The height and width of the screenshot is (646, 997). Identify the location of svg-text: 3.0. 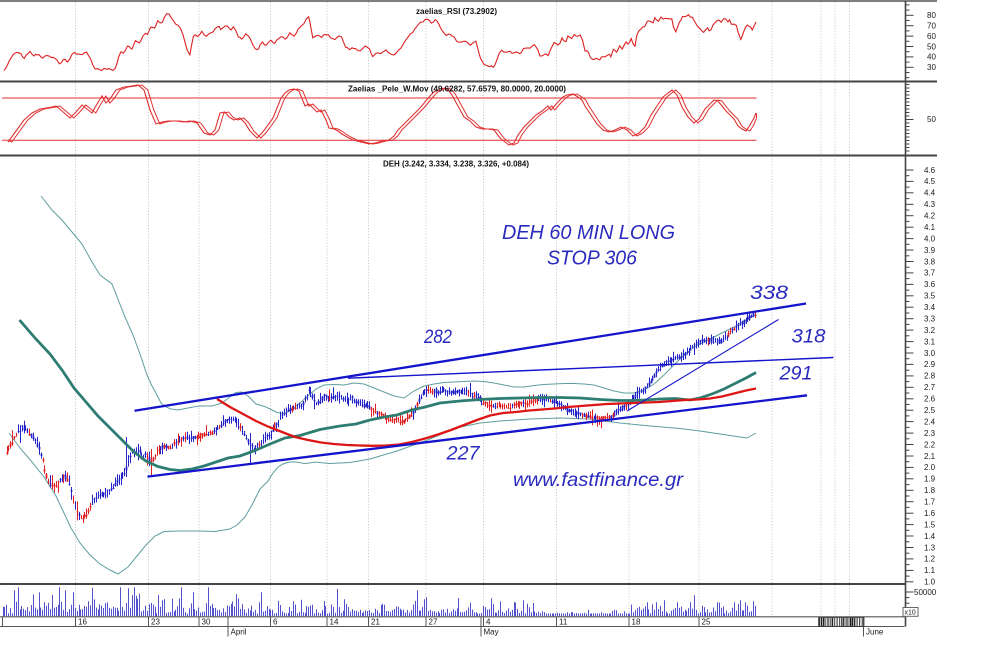
(930, 353).